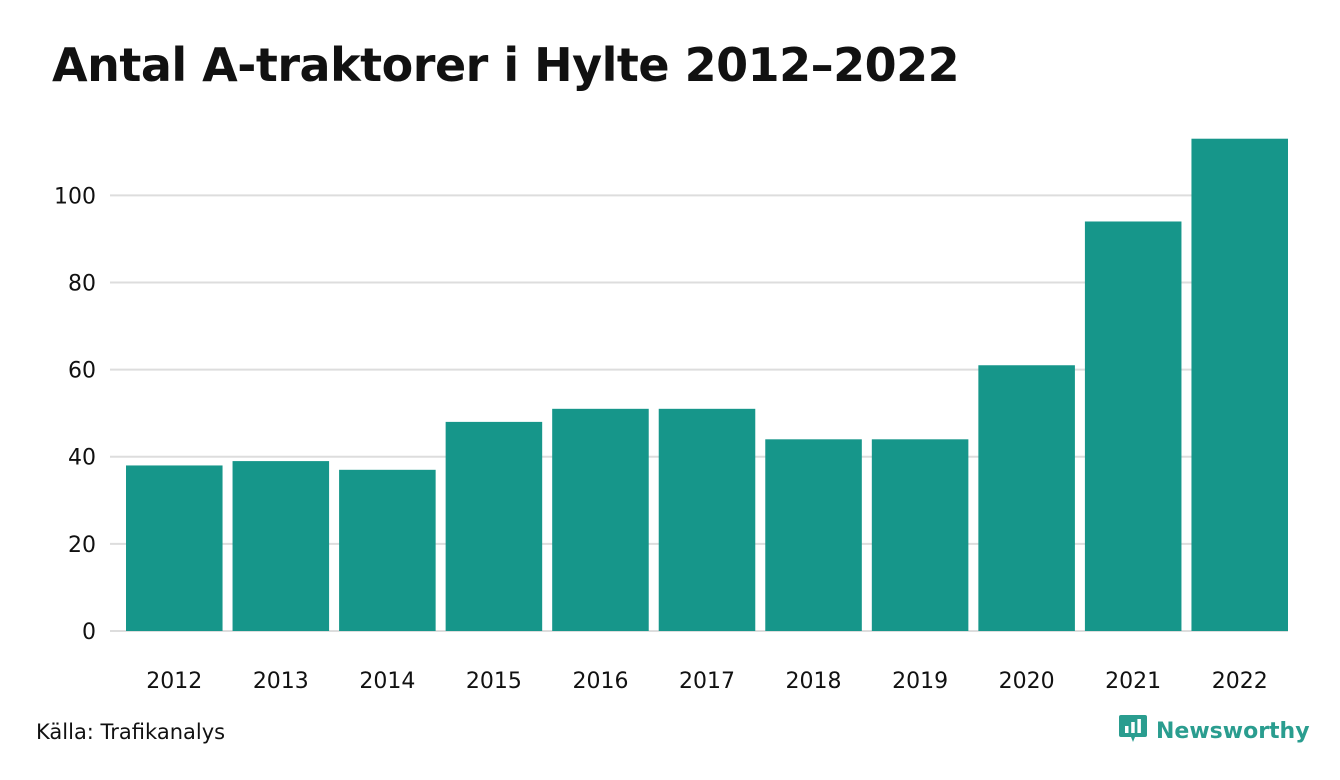 The width and height of the screenshot is (1340, 780). Describe the element at coordinates (1133, 681) in the screenshot. I see `x-tick-label: 2021` at that location.